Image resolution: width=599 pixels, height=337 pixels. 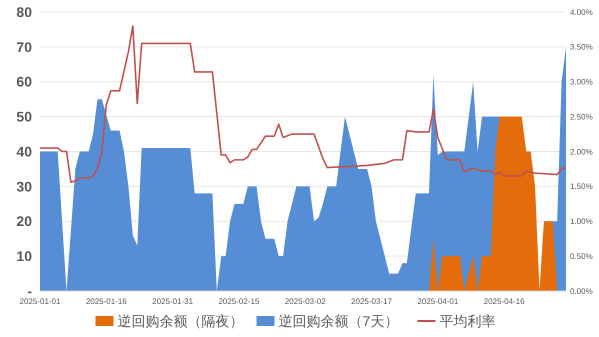 What do you see at coordinates (24, 256) in the screenshot?
I see `y-tick-label: 10` at bounding box center [24, 256].